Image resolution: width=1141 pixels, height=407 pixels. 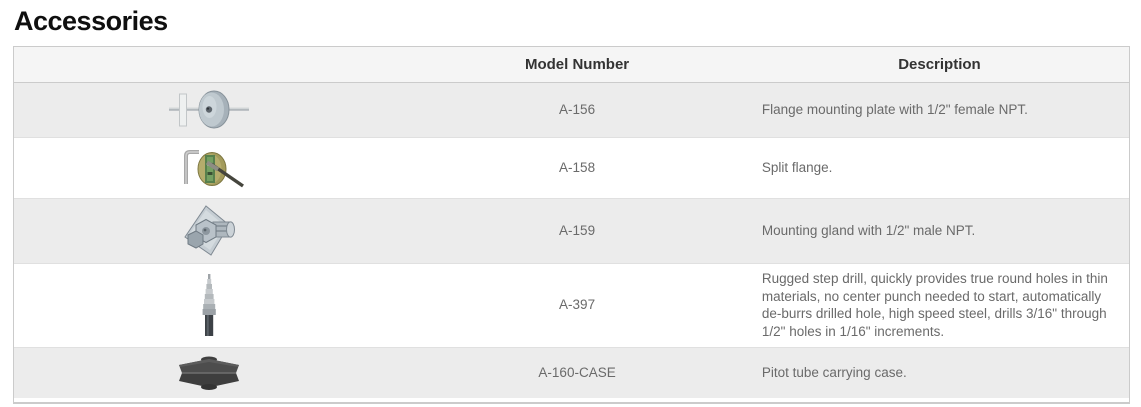 I want to click on description-cell: Split flange., so click(x=939, y=168).